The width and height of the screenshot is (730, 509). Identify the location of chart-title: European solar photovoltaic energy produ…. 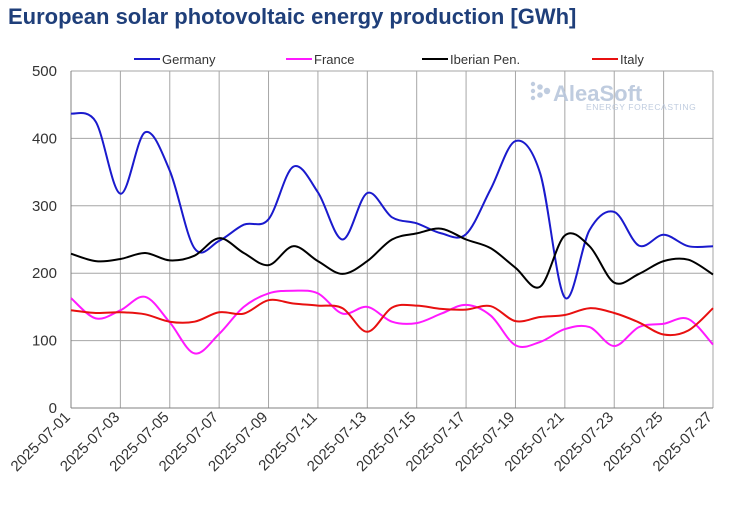
(292, 16).